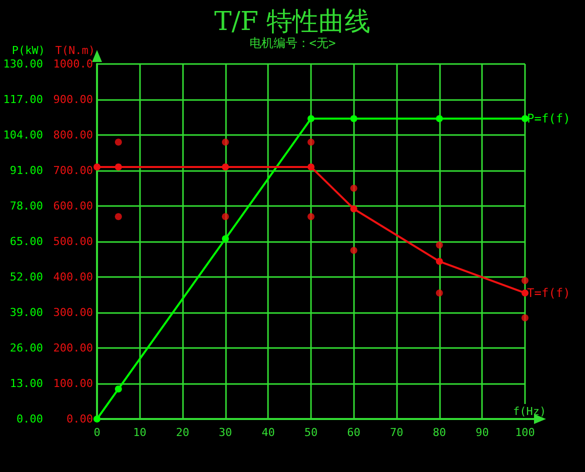 The image size is (585, 472). What do you see at coordinates (482, 432) in the screenshot?
I see `x-tick-label: 90` at bounding box center [482, 432].